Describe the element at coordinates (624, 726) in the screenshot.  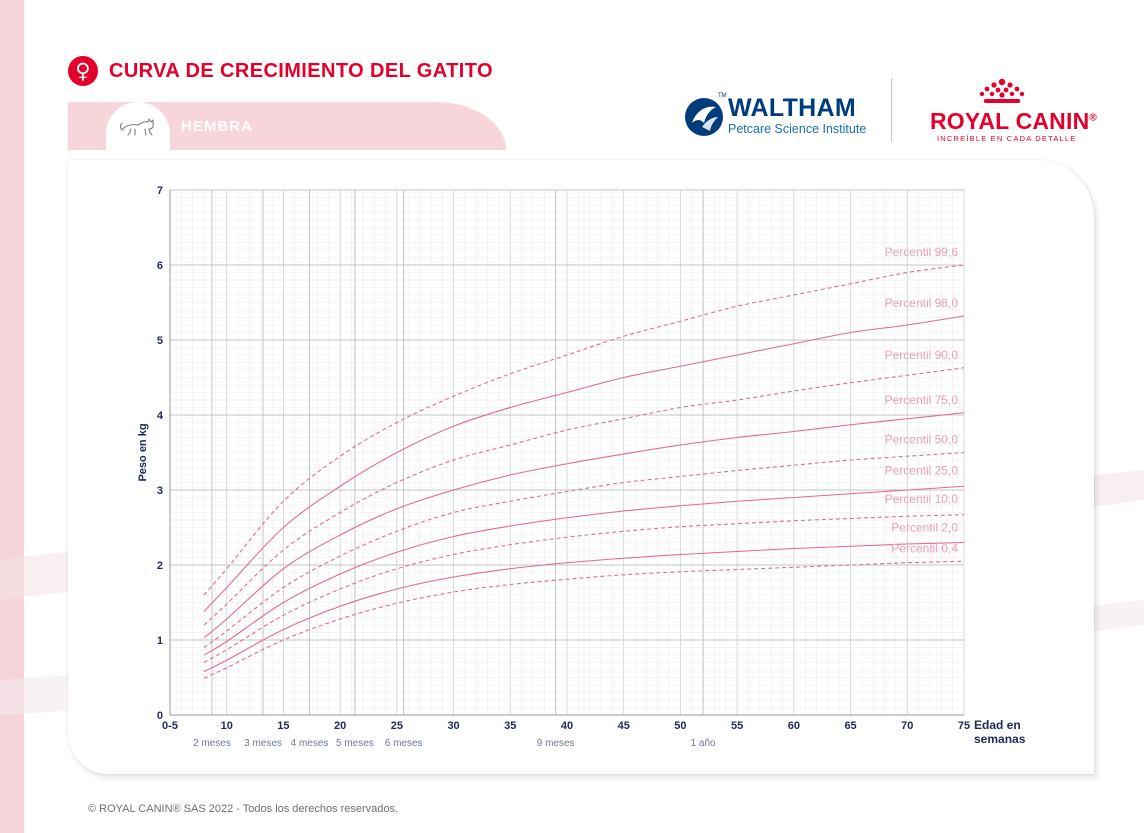
I see `x-tick-label: 45` at that location.